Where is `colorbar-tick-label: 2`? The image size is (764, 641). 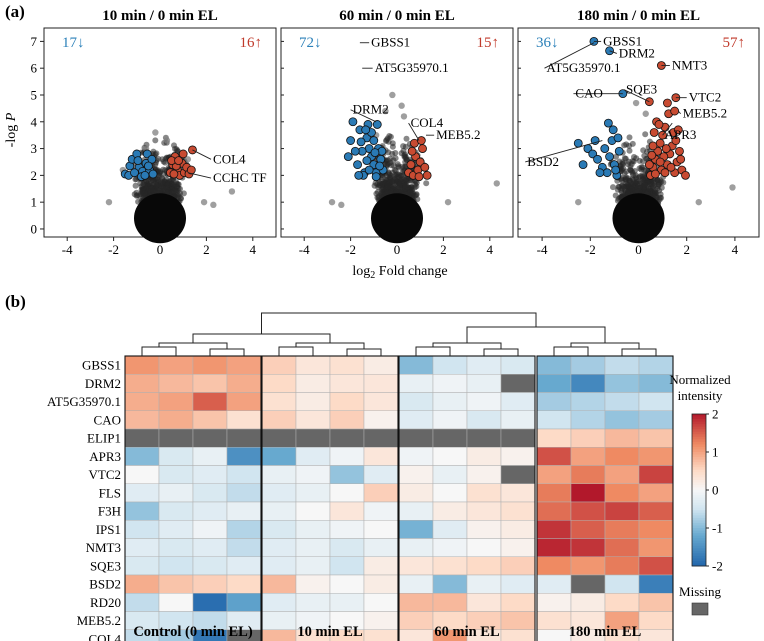
colorbar-tick-label: 2 is located at coordinates (715, 414).